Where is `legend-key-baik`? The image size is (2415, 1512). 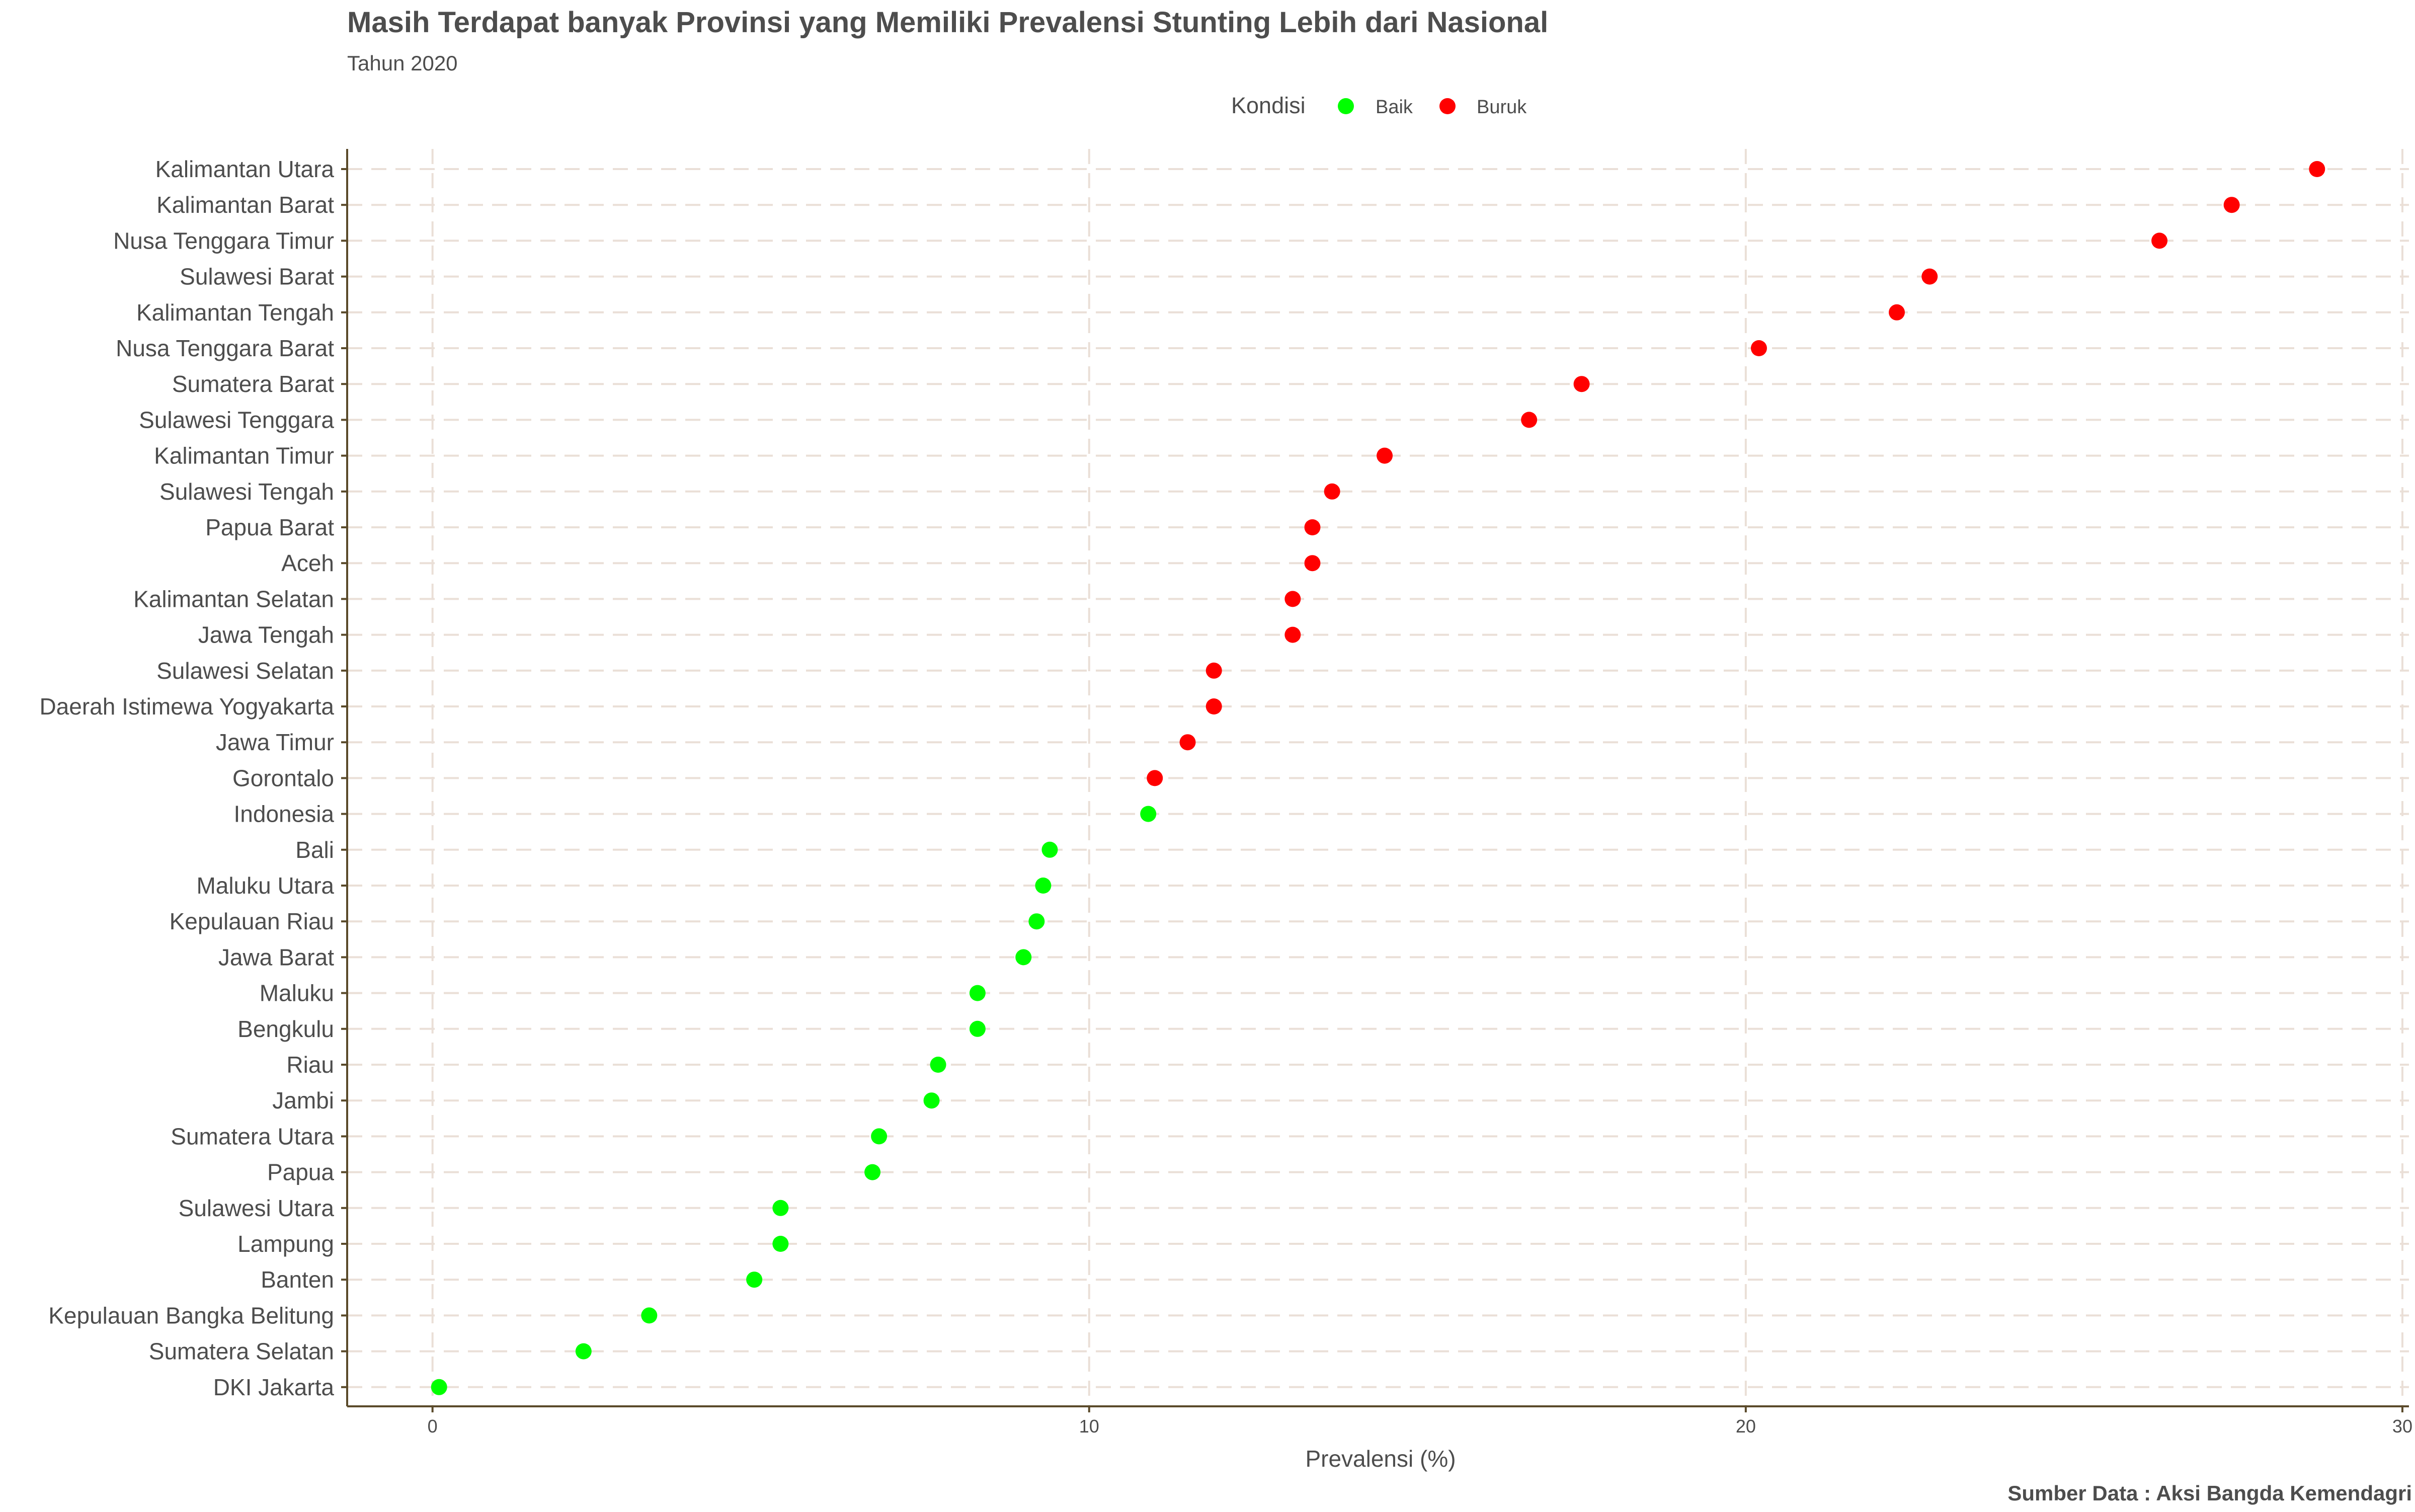
legend-key-baik is located at coordinates (1346, 106).